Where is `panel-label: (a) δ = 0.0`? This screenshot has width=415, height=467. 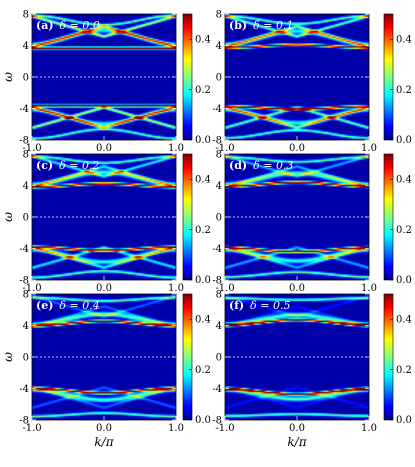
panel-label: (a) δ = 0.0 is located at coordinates (68, 25).